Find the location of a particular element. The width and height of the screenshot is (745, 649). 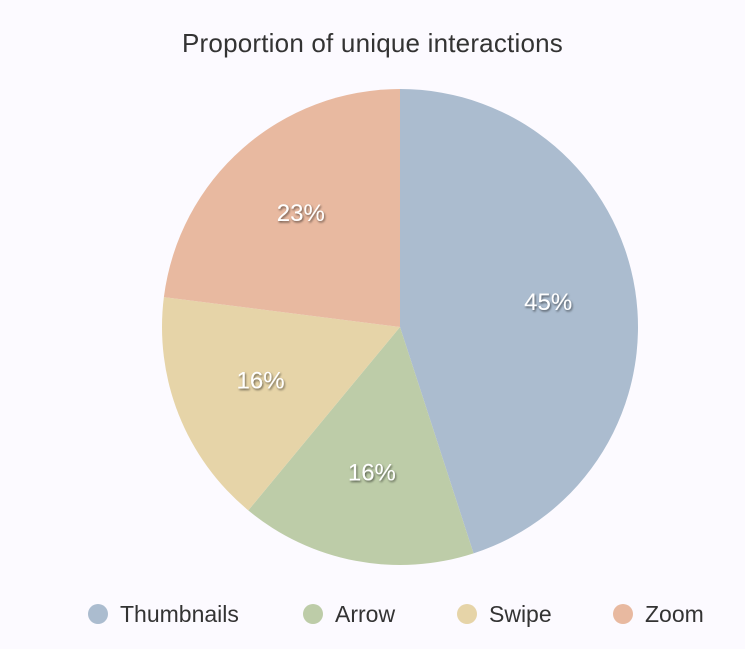

pie-slice-arrow is located at coordinates (361, 446).